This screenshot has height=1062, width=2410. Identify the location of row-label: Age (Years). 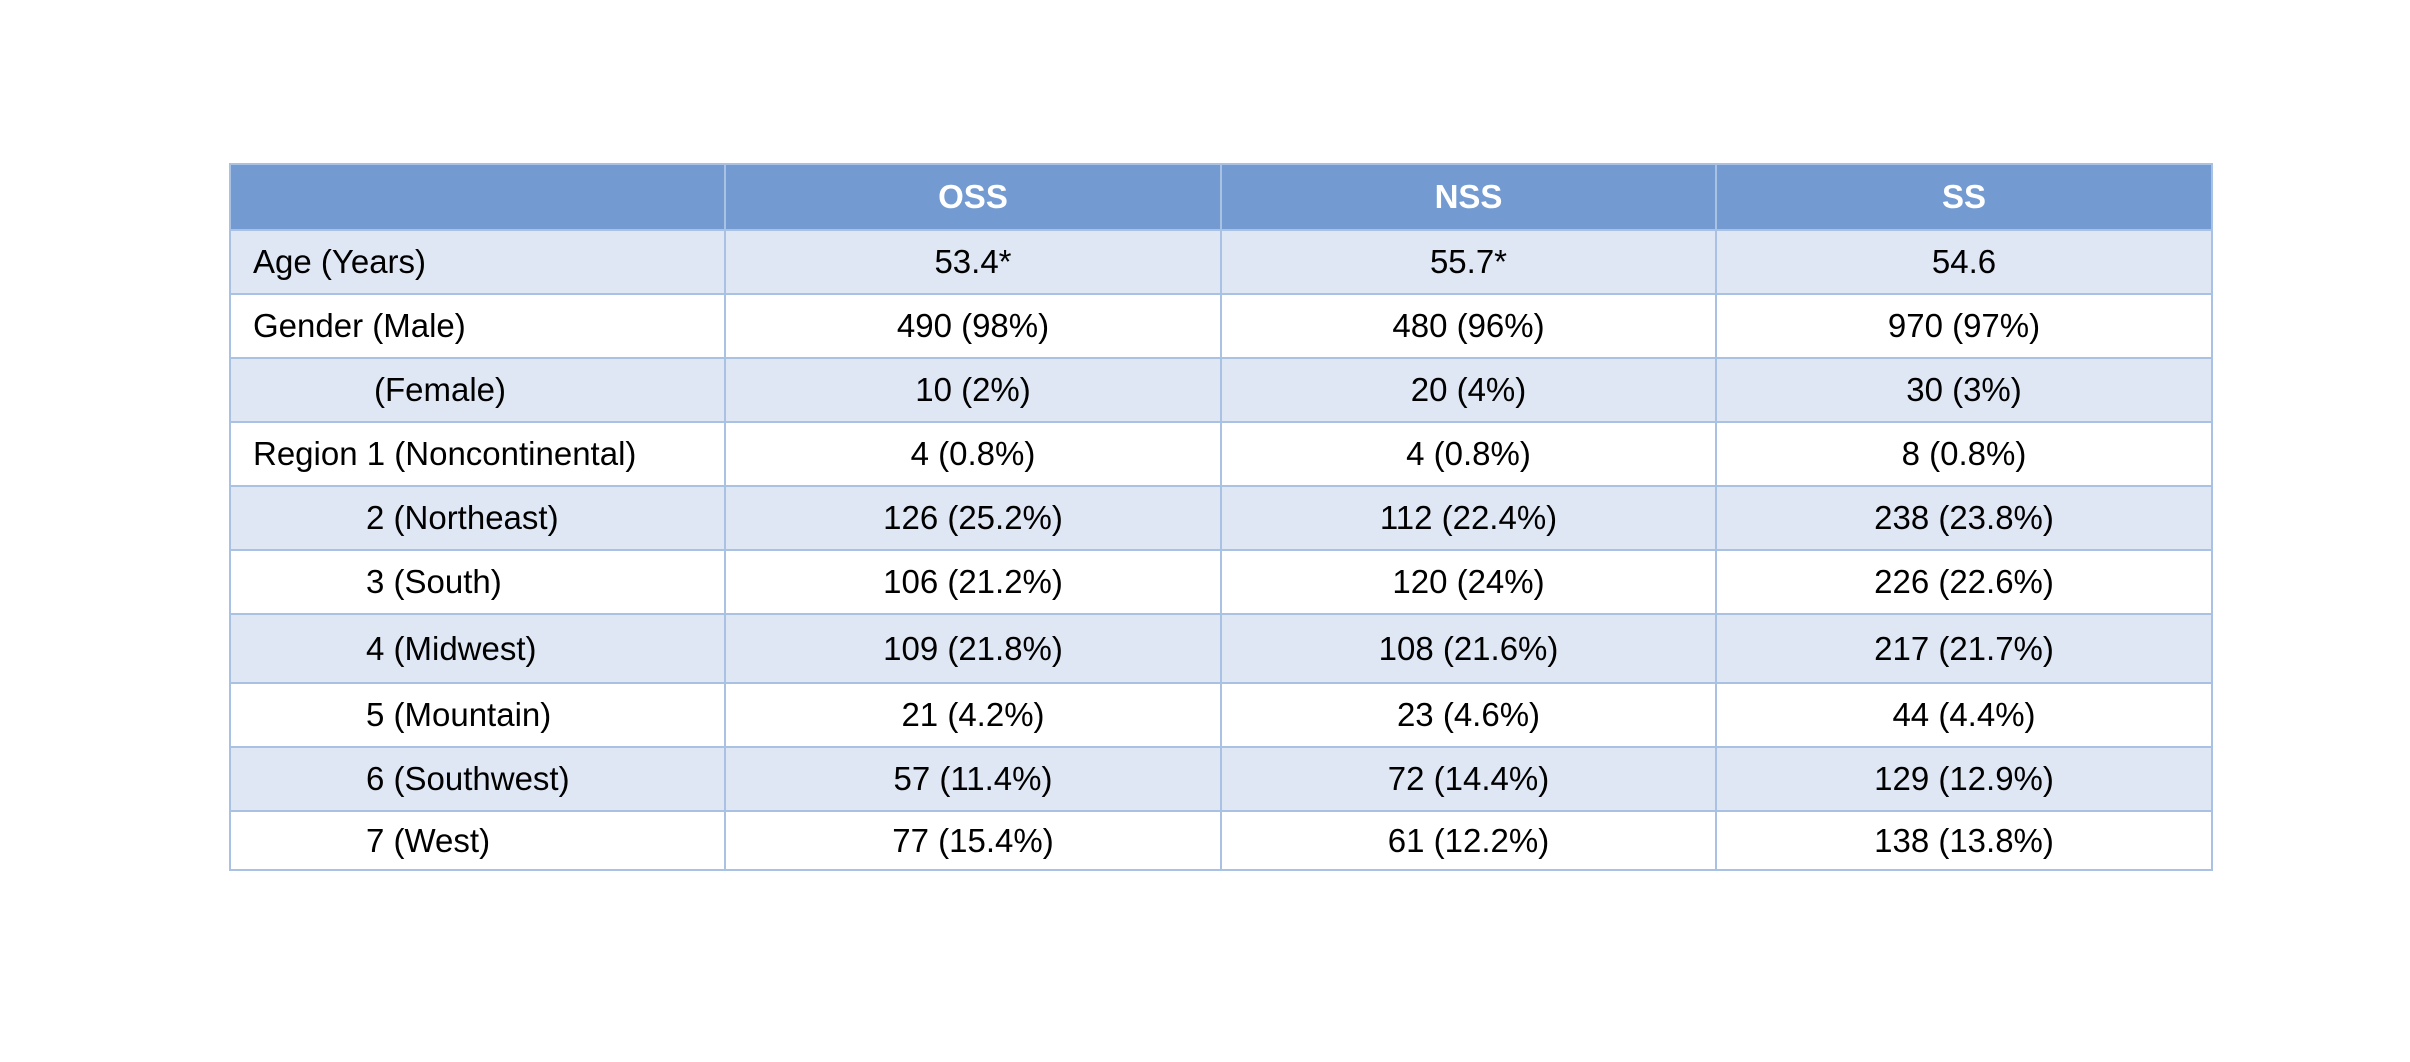
(477, 262).